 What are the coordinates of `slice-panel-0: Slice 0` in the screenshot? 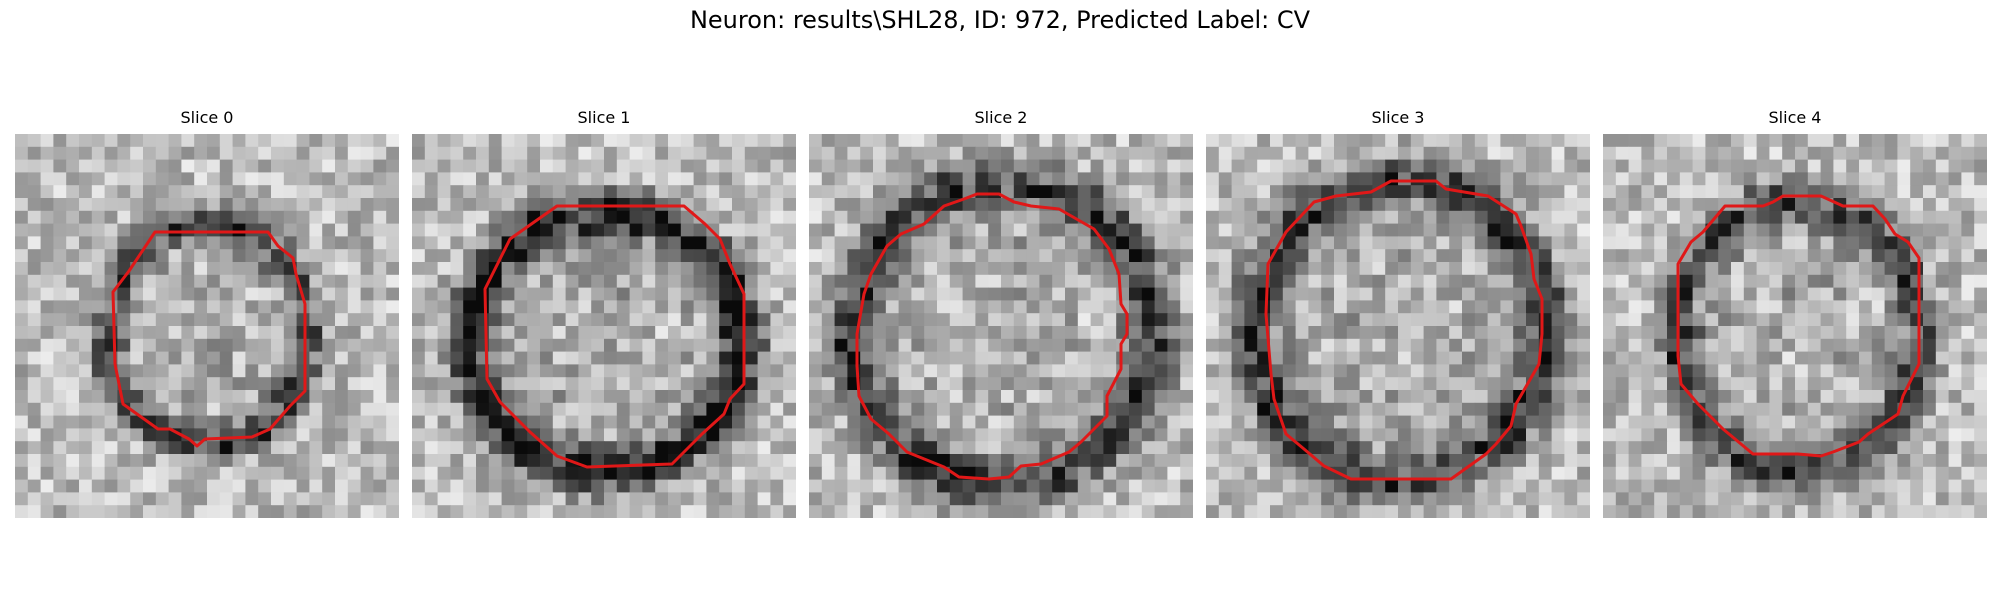 It's located at (207, 313).